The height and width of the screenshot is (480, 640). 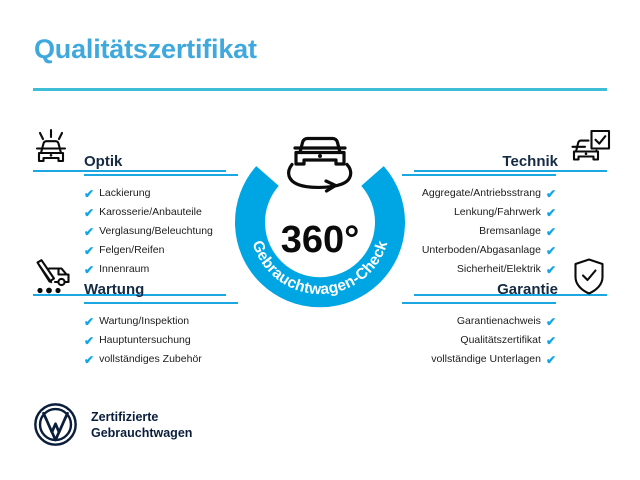 I want to click on row-divider-top-left, so click(x=129, y=171).